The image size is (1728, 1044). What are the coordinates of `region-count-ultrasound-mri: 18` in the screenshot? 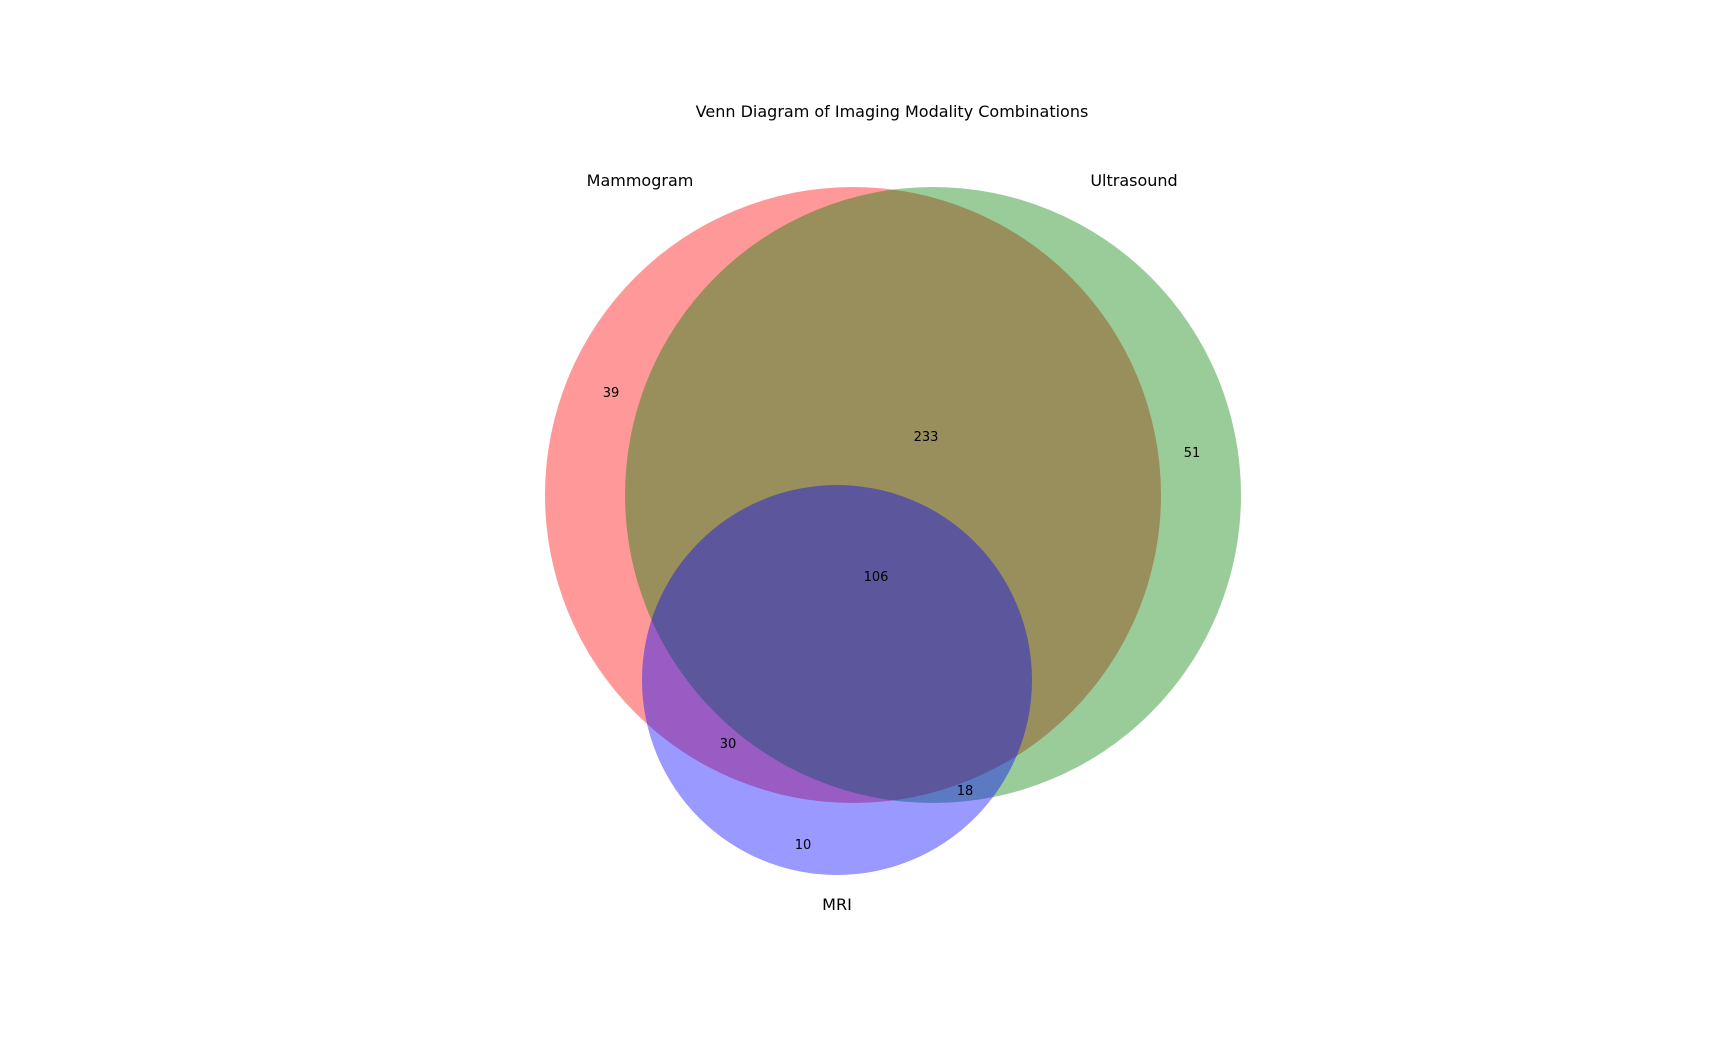 It's located at (965, 791).